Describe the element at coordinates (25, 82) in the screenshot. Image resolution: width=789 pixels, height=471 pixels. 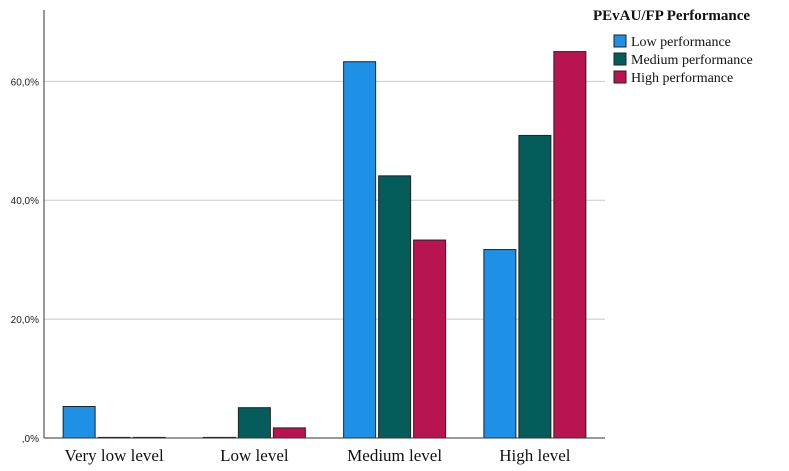
I see `y-tick-label: 60,0%` at that location.